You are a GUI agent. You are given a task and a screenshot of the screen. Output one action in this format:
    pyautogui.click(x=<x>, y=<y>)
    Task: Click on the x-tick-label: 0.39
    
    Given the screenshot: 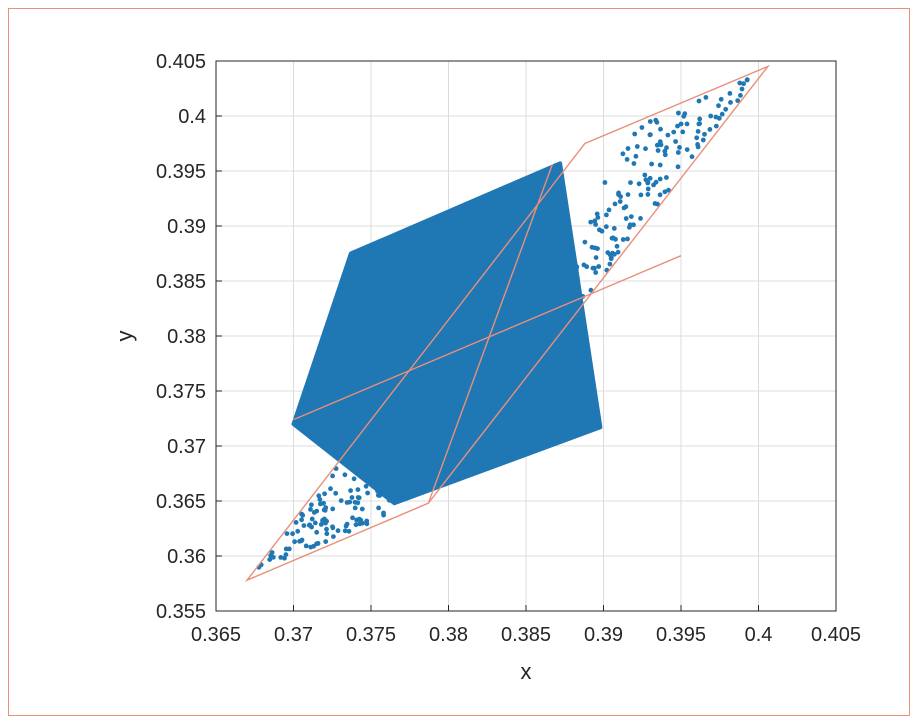 What is the action you would take?
    pyautogui.click(x=603, y=635)
    